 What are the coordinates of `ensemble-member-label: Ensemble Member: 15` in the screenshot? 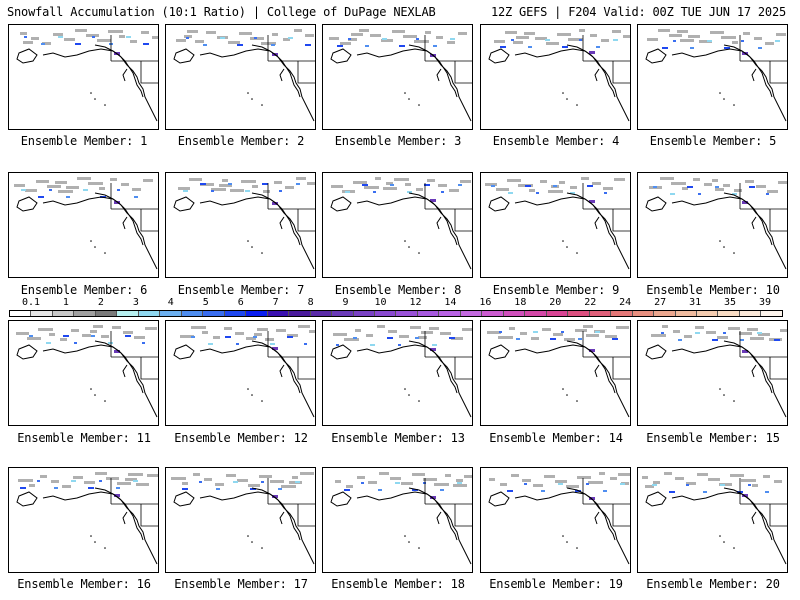 It's located at (713, 438).